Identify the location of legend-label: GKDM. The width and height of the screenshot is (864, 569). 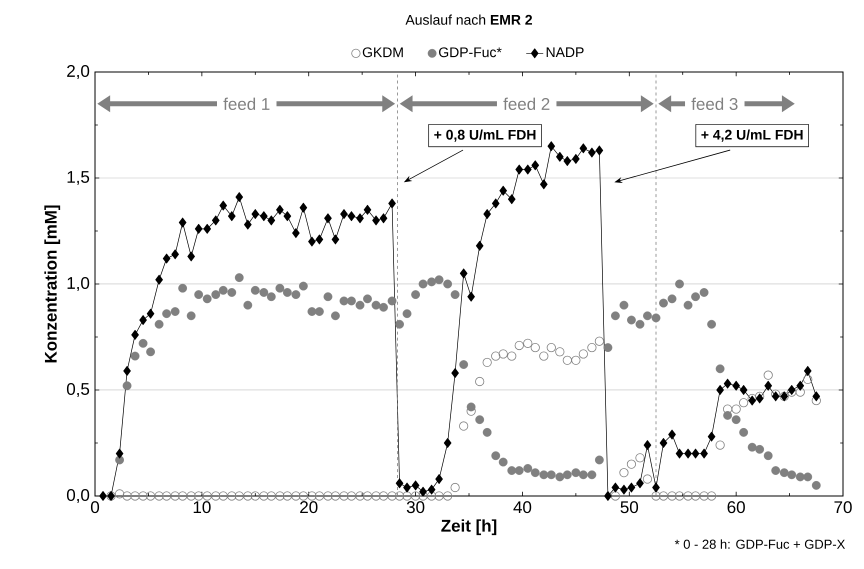
(382, 52).